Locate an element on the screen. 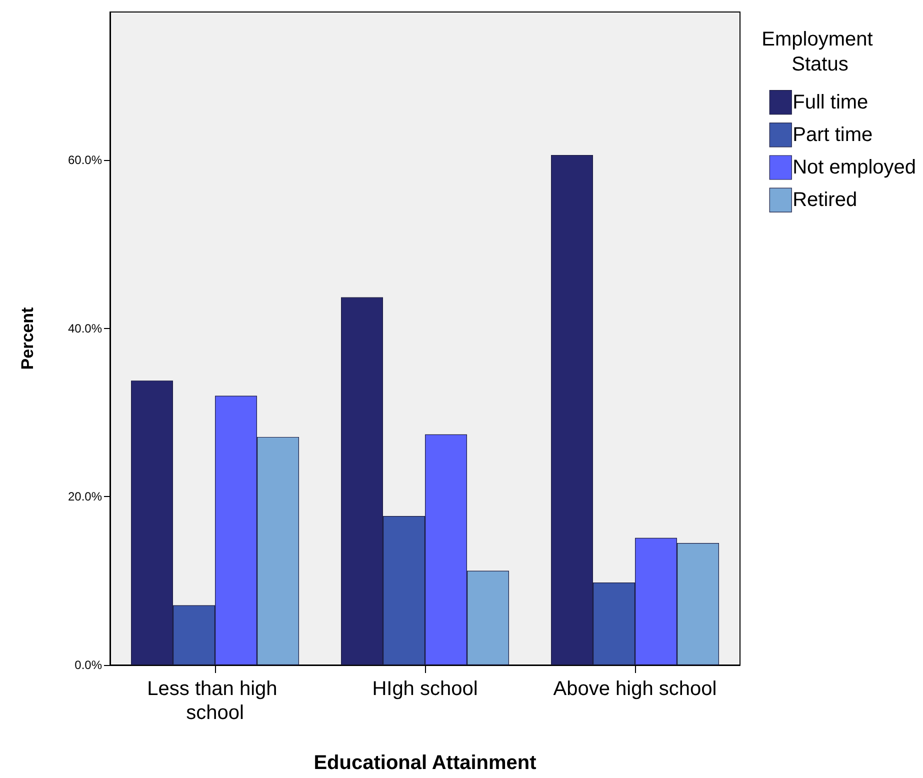 This screenshot has height=778, width=923. x-tick-label: Less than high school is located at coordinates (215, 701).